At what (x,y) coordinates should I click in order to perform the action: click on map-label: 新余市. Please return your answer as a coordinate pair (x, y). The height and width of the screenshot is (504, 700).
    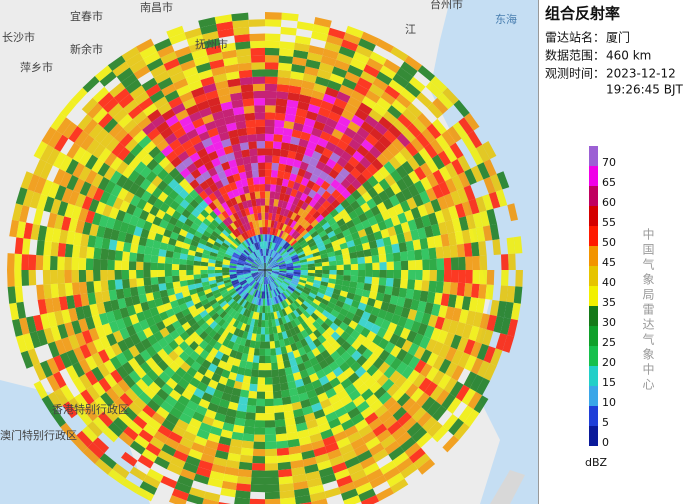
    Looking at the image, I should click on (86, 49).